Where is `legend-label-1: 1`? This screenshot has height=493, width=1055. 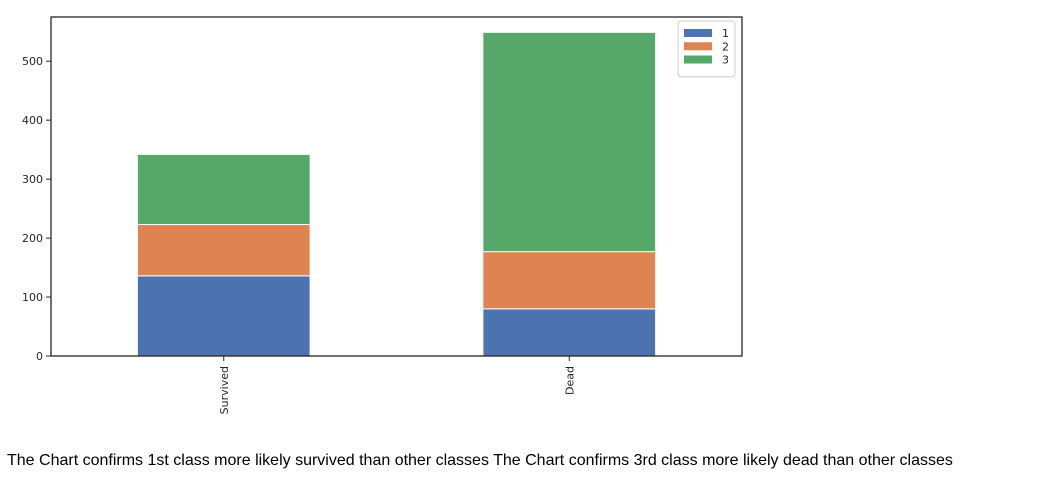
legend-label-1: 1 is located at coordinates (725, 33).